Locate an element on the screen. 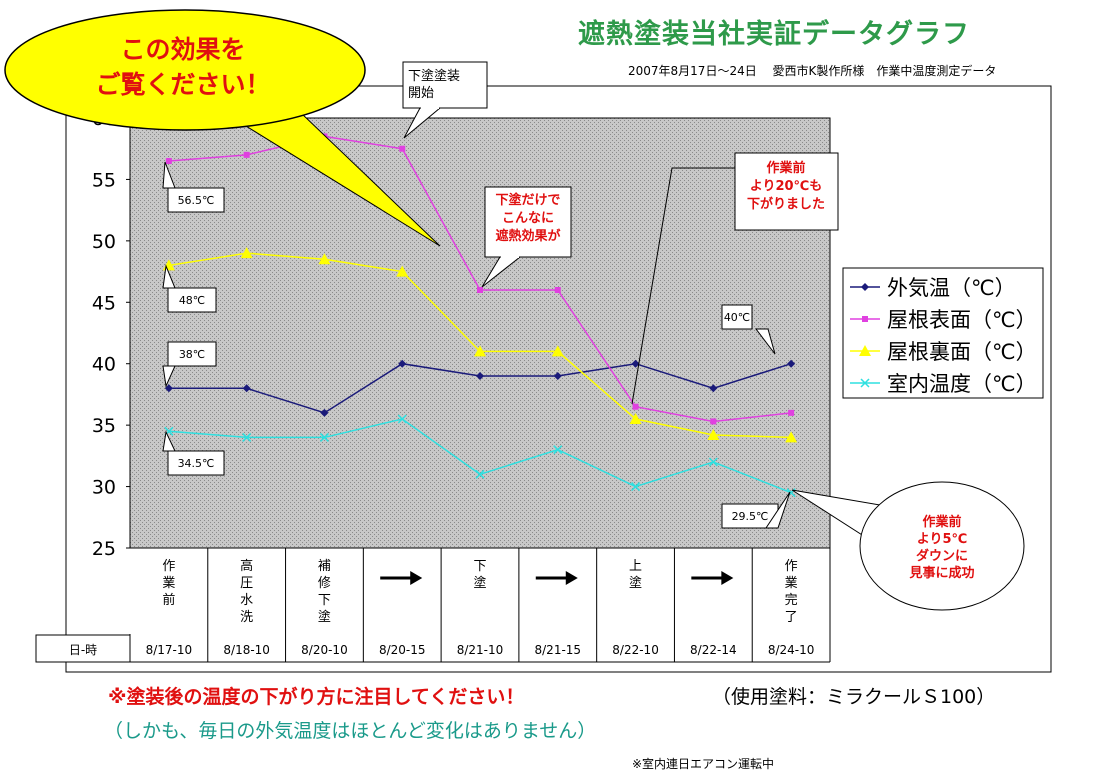 This screenshot has width=1112, height=779. svg-text: ダウンに is located at coordinates (942, 556).